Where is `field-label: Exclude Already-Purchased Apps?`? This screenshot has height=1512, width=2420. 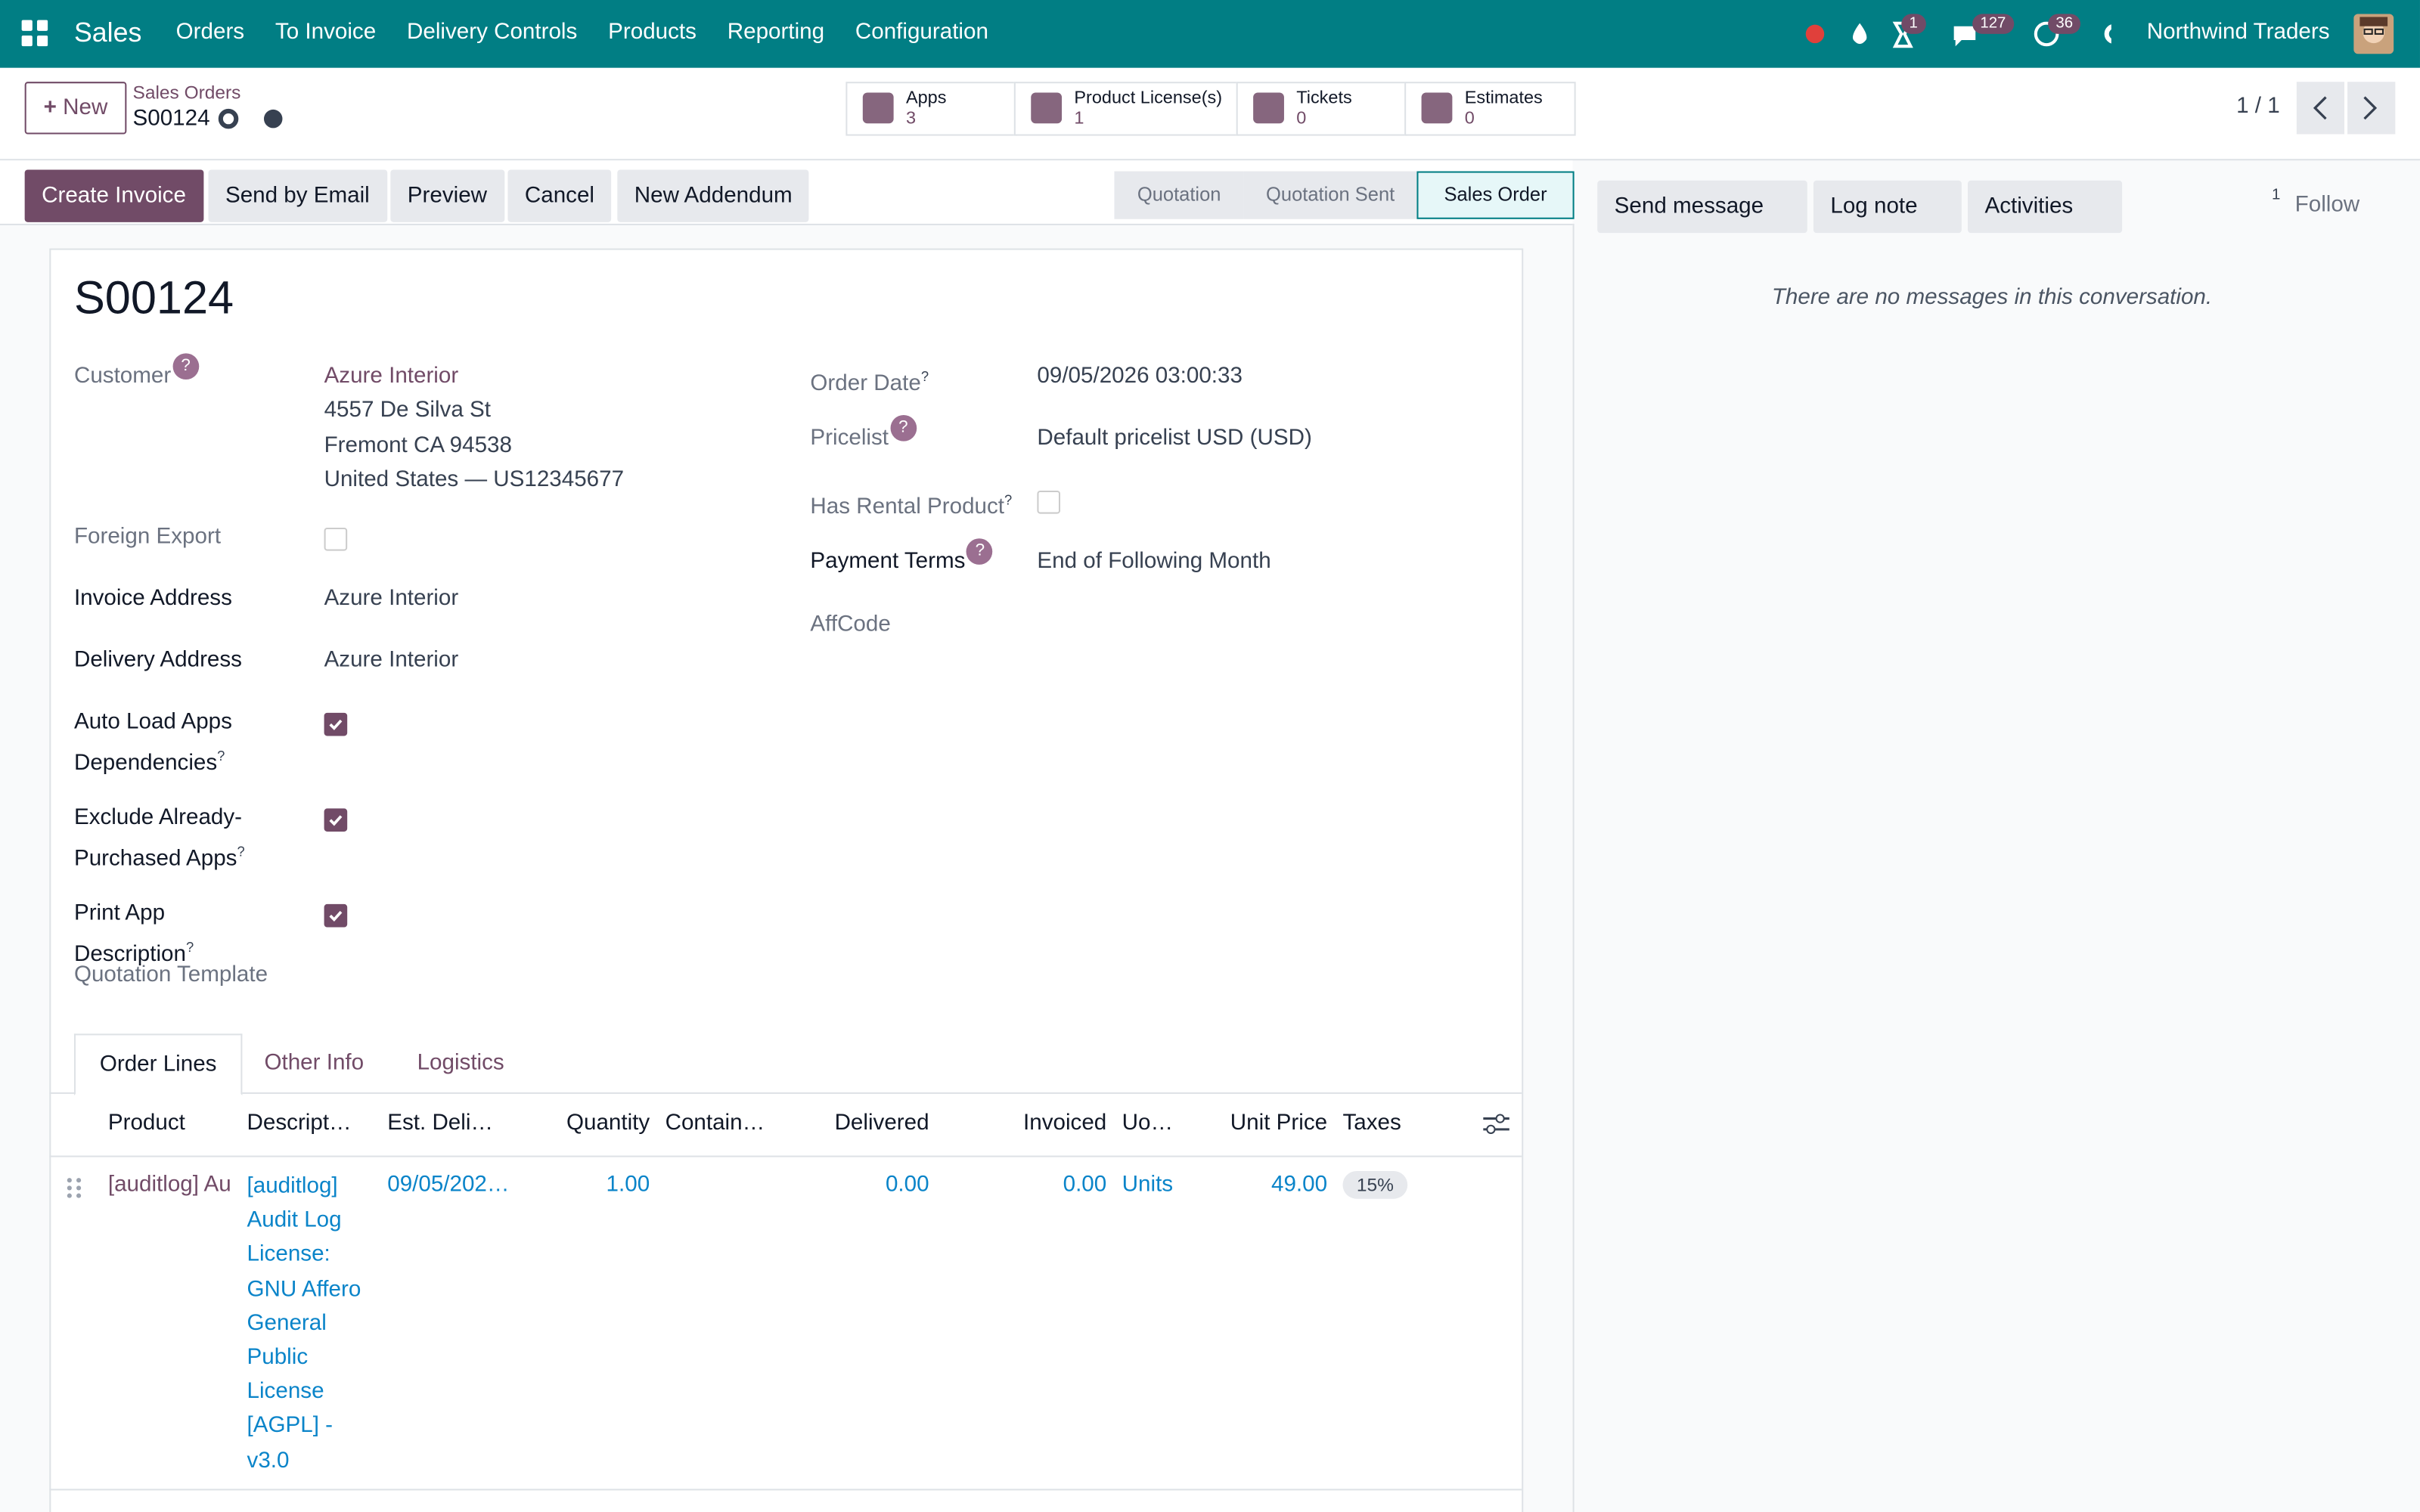
field-label: Exclude Already-Purchased Apps? is located at coordinates (182, 838).